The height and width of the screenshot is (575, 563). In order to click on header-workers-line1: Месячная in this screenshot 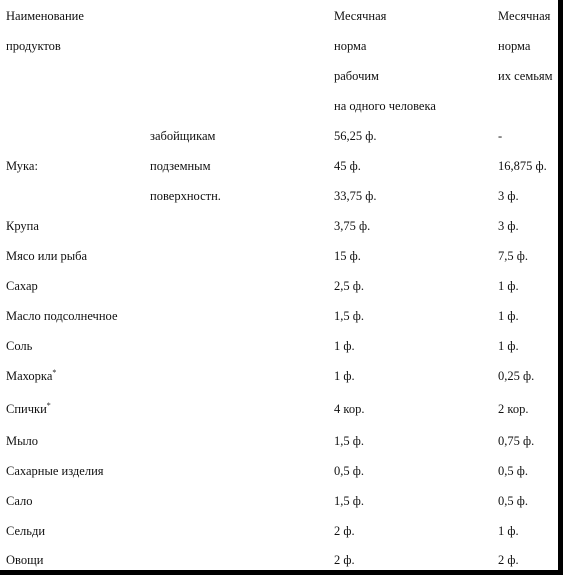, I will do `click(360, 16)`.